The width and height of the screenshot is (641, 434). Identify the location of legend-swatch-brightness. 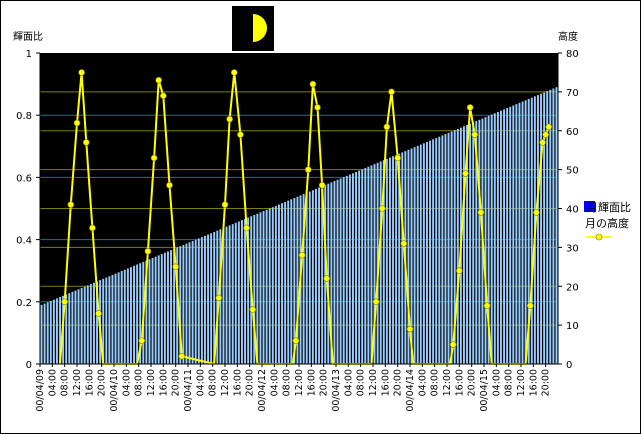
(589, 206).